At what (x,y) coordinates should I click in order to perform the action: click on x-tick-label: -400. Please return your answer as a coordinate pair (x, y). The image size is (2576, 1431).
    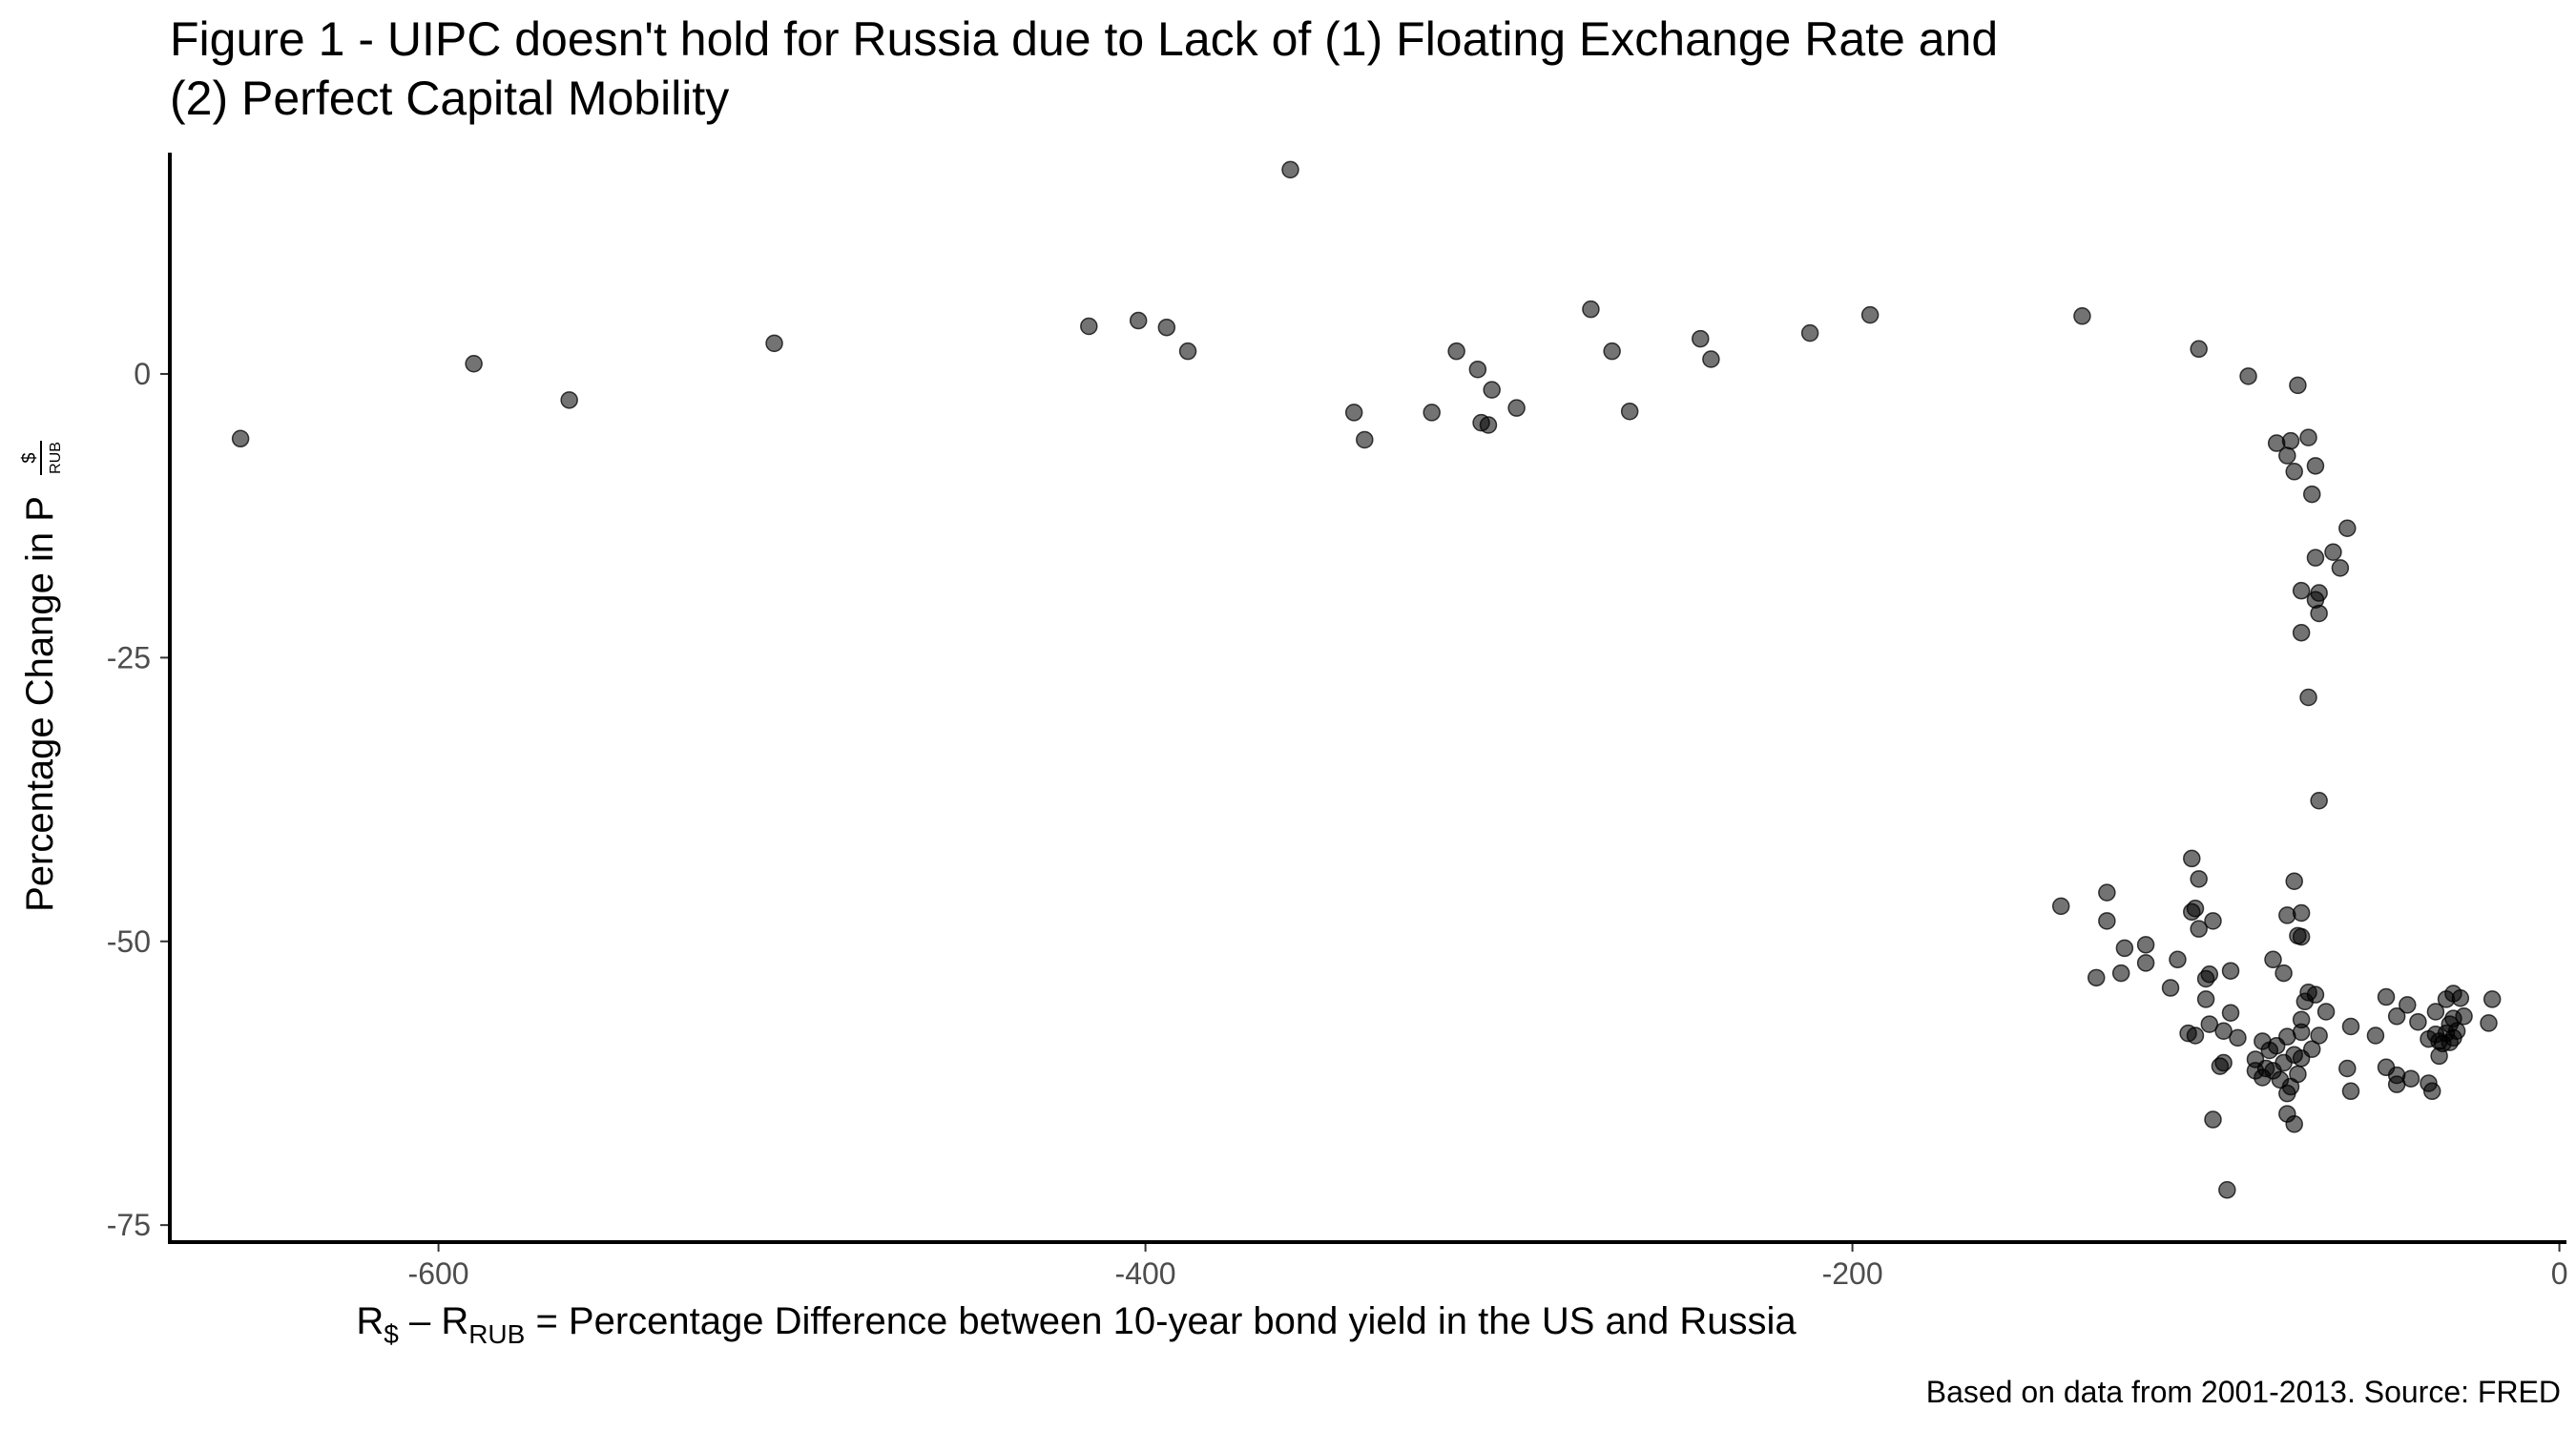
    Looking at the image, I should click on (1145, 1273).